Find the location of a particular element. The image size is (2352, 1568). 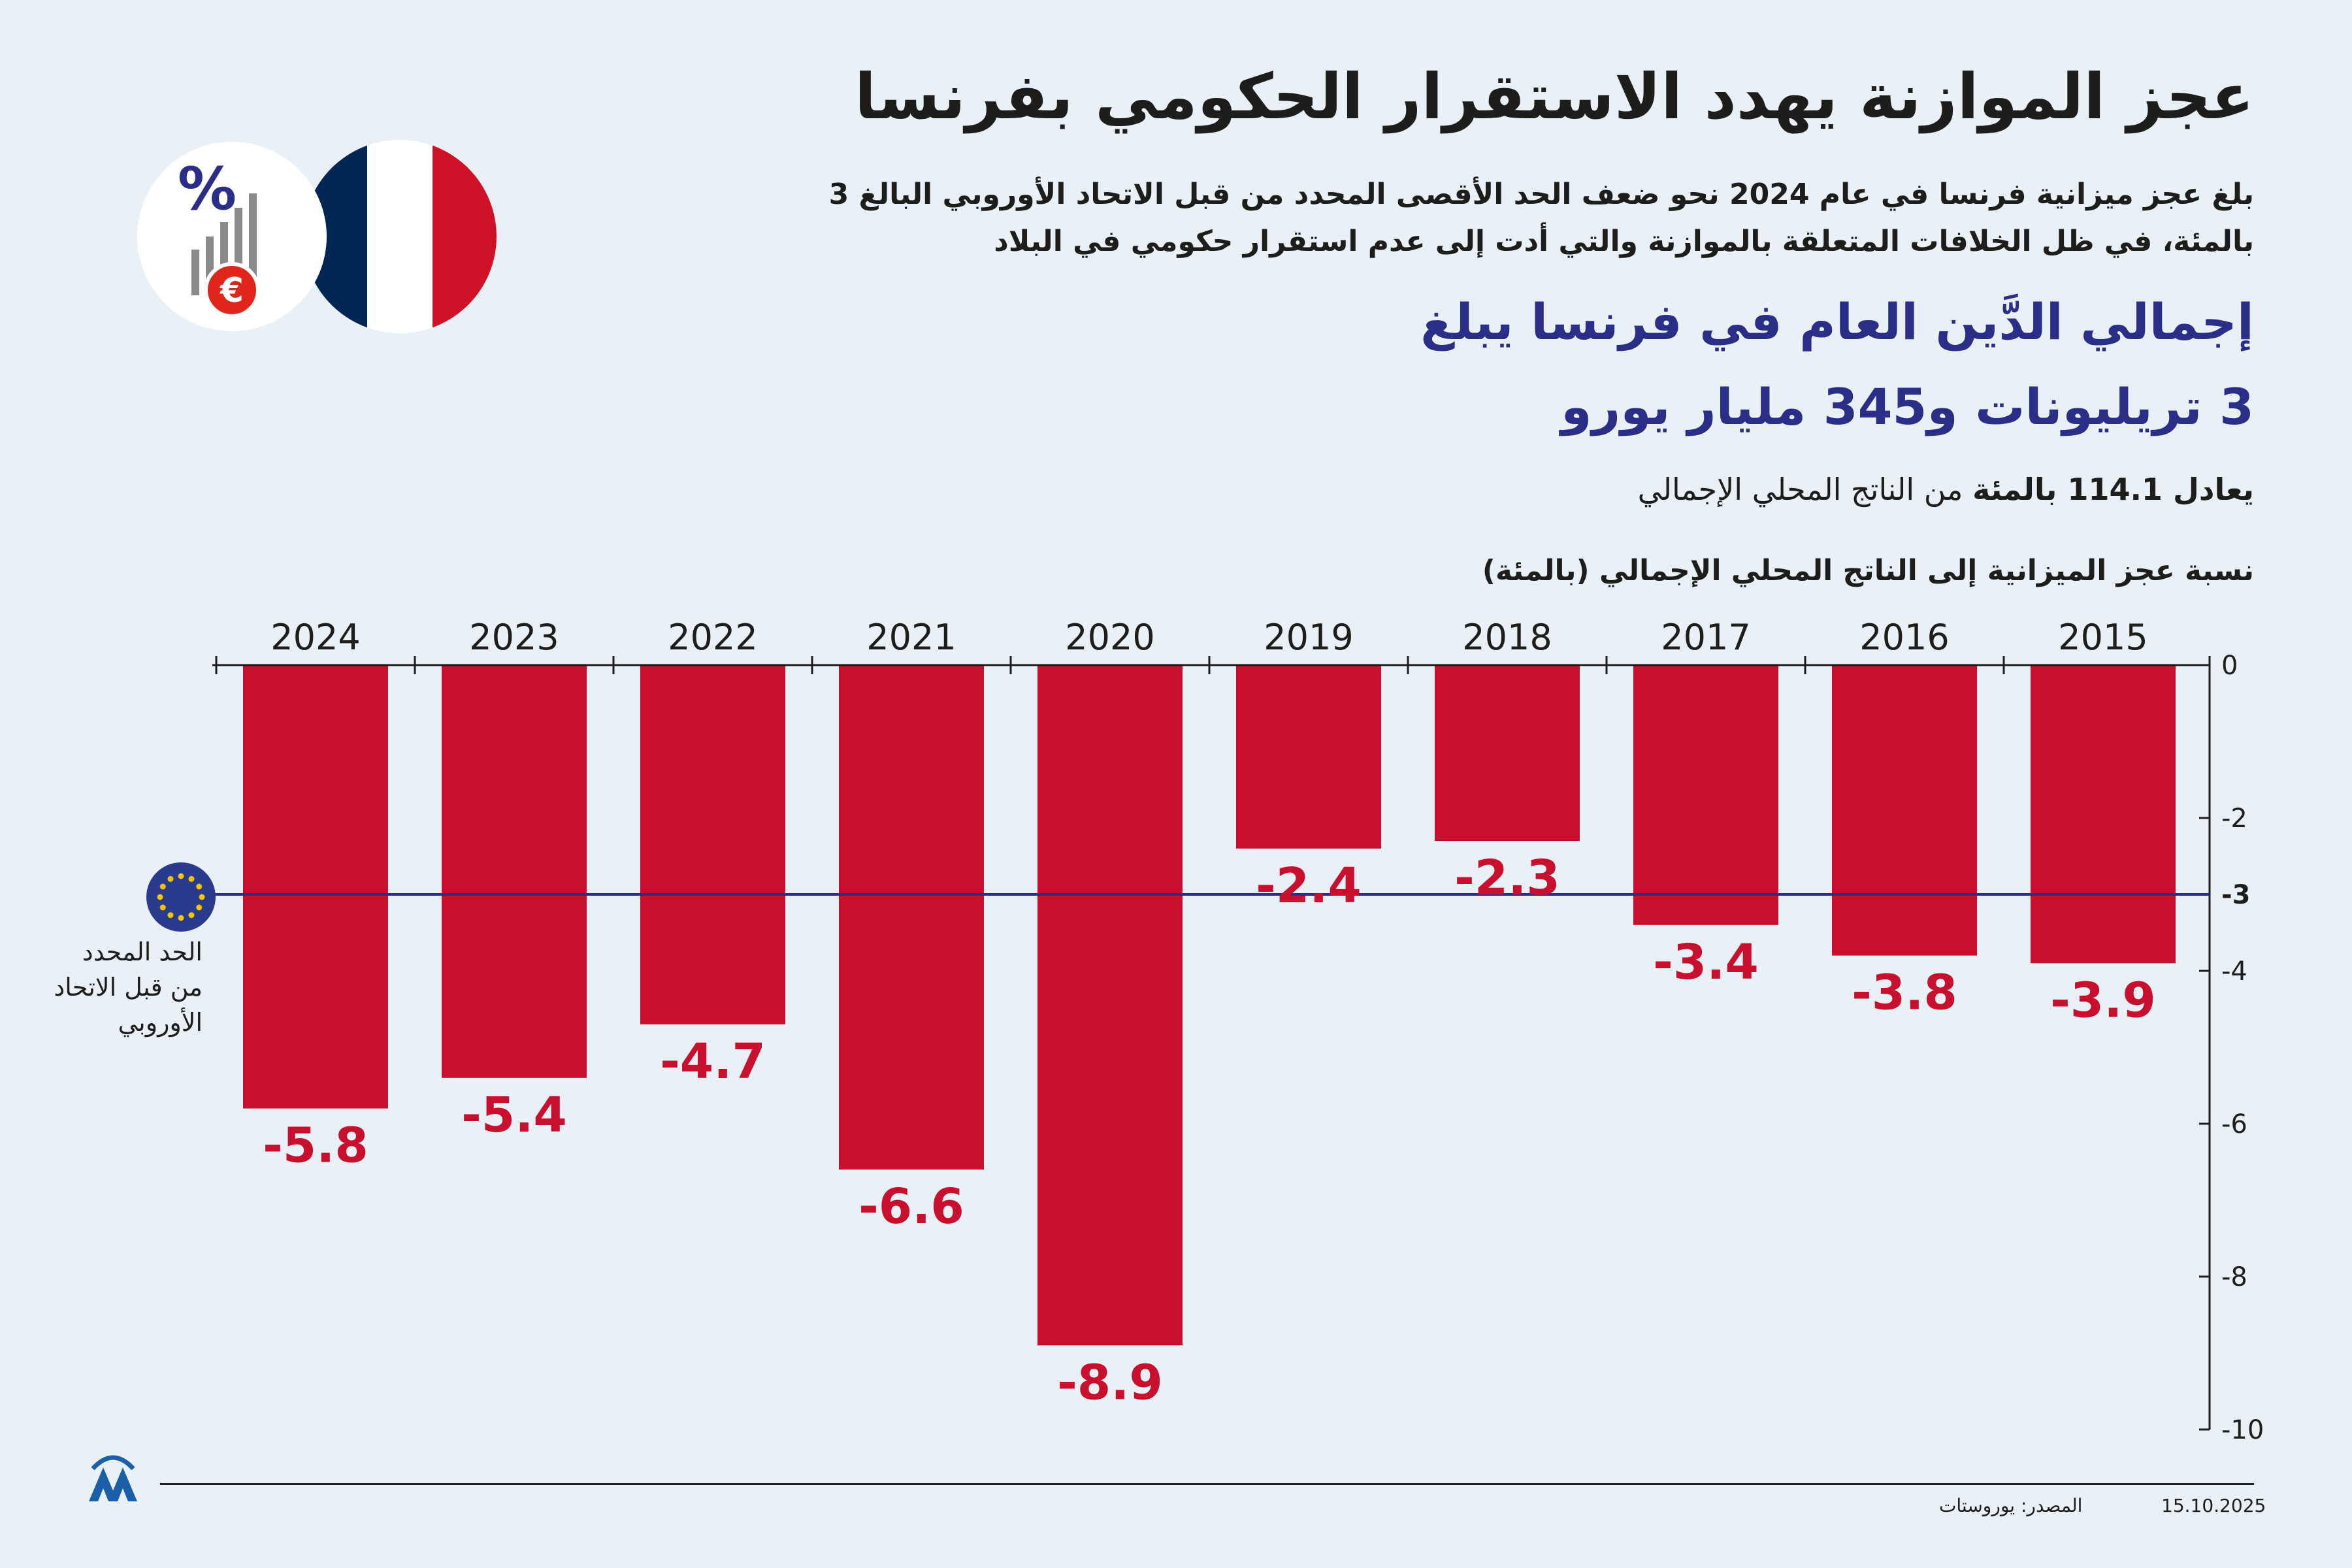

eu-limit-label-line1: الحد المحدد is located at coordinates (142, 952).